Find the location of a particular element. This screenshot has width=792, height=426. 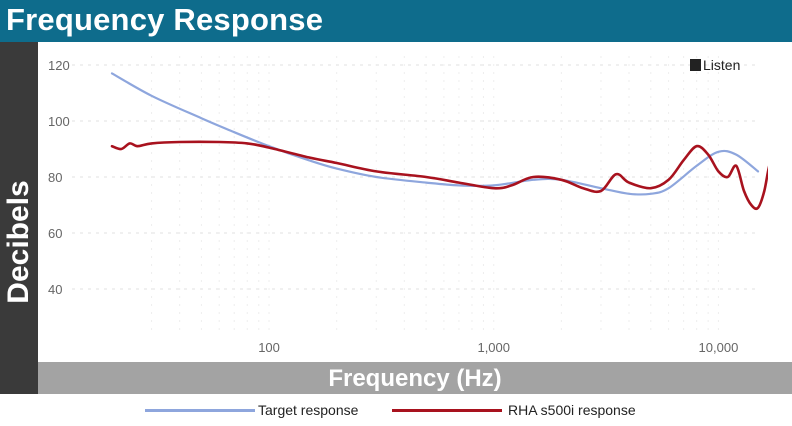

legend-swatch-device is located at coordinates (447, 410).